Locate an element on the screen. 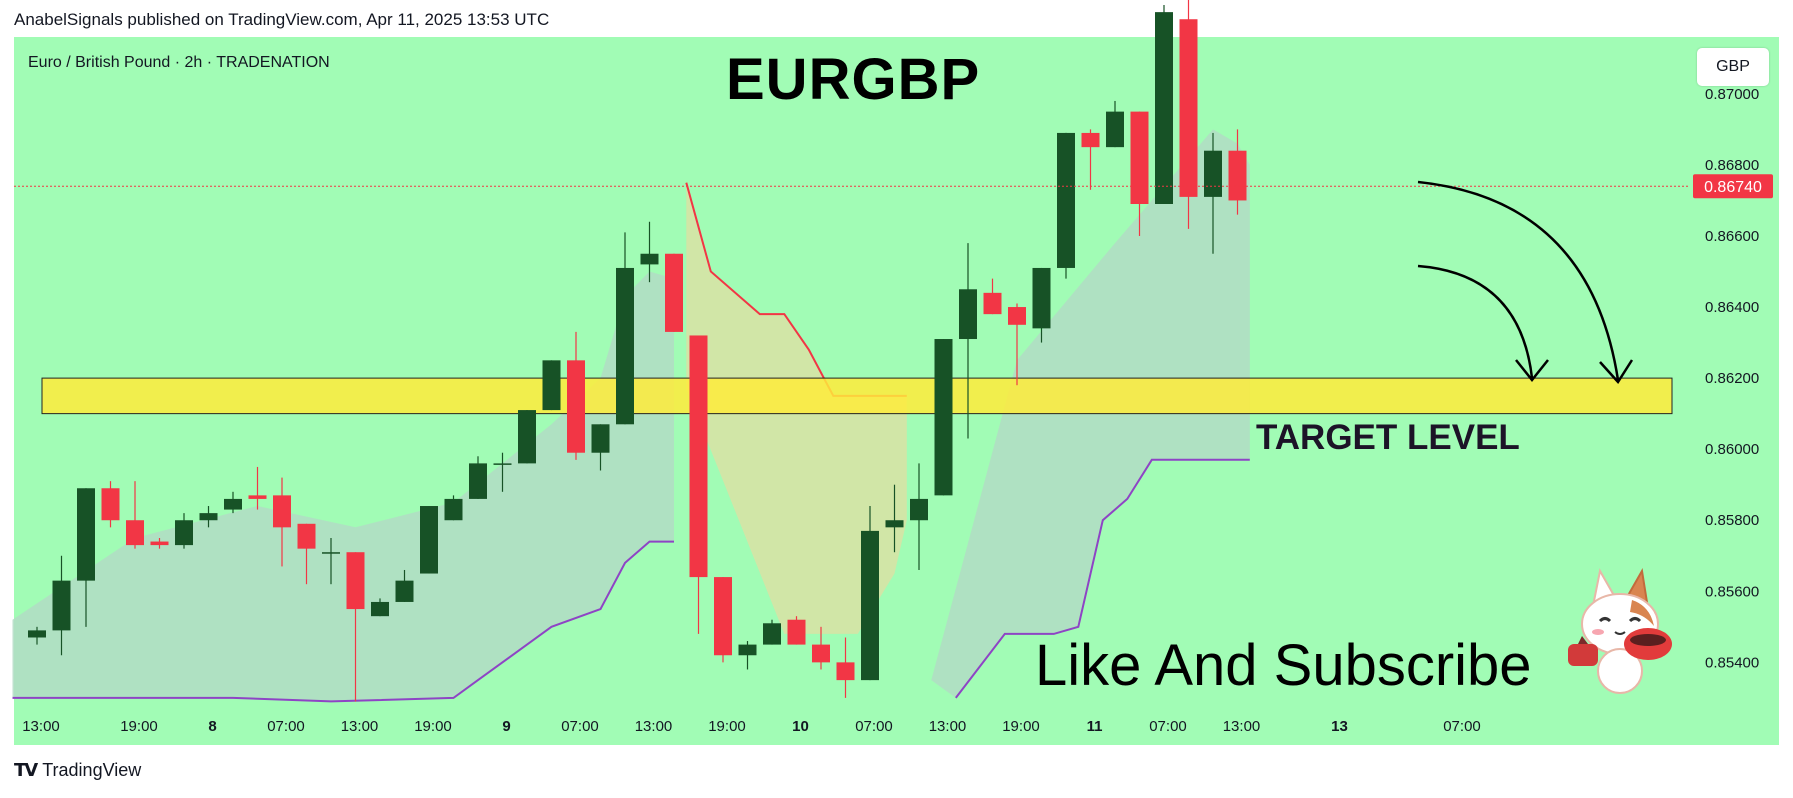 The height and width of the screenshot is (798, 1793). last-price-tag is located at coordinates (1733, 186).